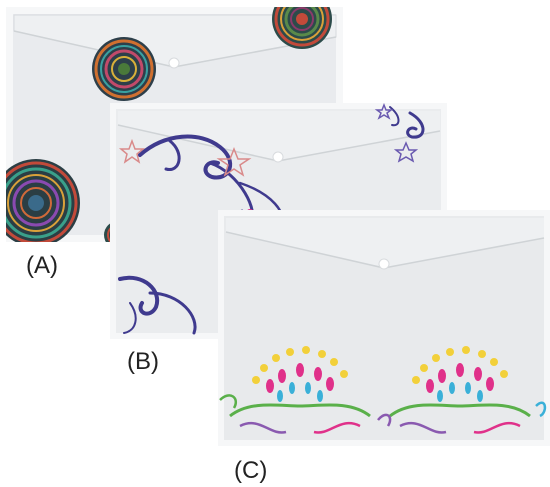  What do you see at coordinates (43, 200) in the screenshot?
I see `mandala-bottom-left` at bounding box center [43, 200].